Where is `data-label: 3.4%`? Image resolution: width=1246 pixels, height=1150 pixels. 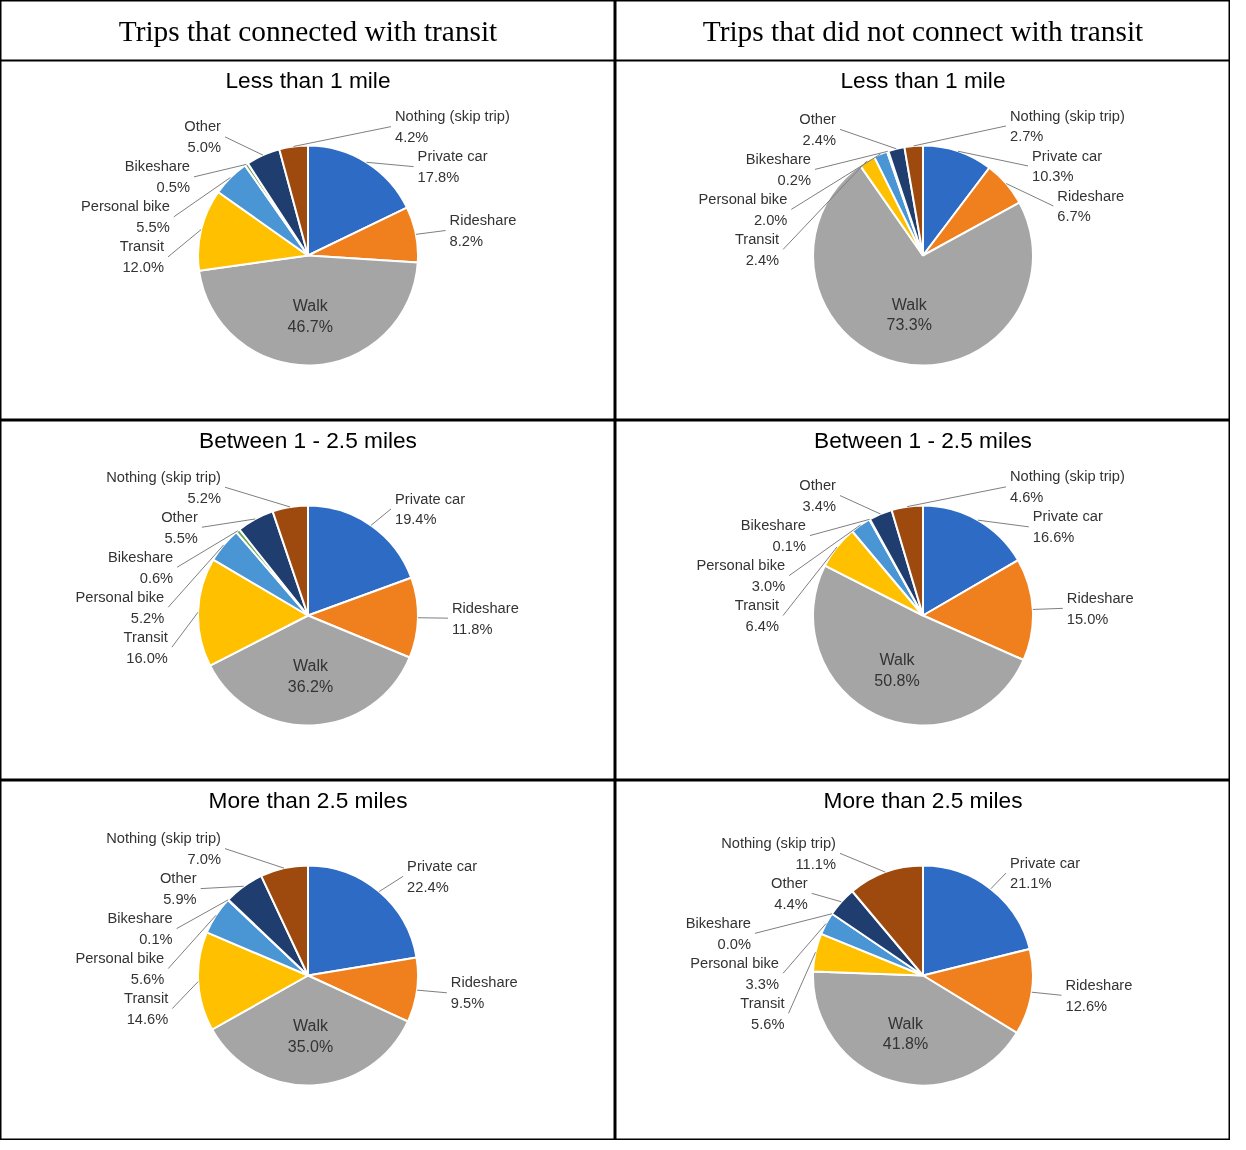 data-label: 3.4% is located at coordinates (819, 505).